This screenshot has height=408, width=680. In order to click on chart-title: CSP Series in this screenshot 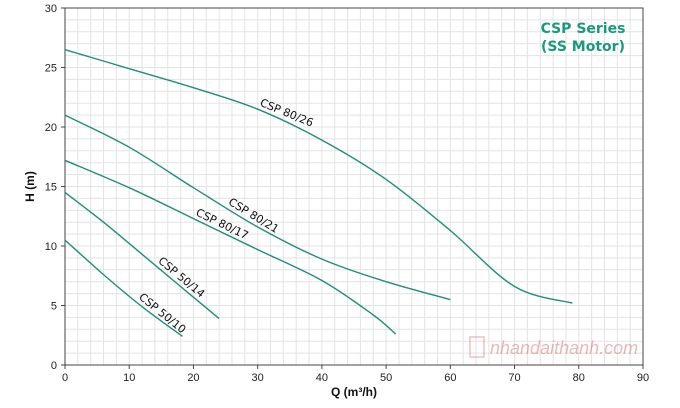, I will do `click(583, 29)`.